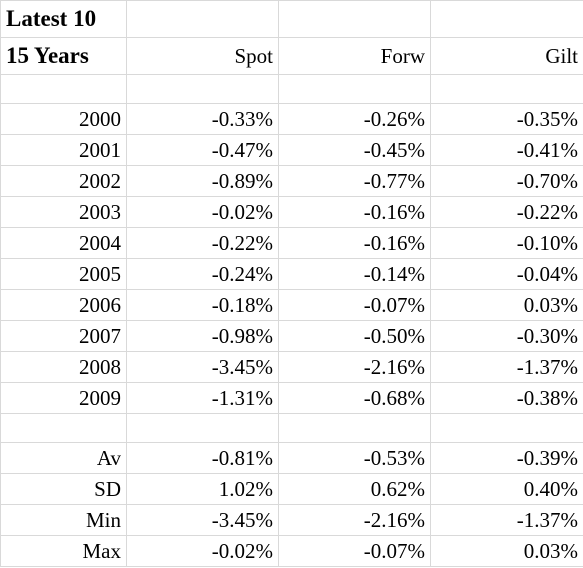 This screenshot has height=568, width=583. Describe the element at coordinates (202, 458) in the screenshot. I see `cell-spot: -0.81%` at that location.